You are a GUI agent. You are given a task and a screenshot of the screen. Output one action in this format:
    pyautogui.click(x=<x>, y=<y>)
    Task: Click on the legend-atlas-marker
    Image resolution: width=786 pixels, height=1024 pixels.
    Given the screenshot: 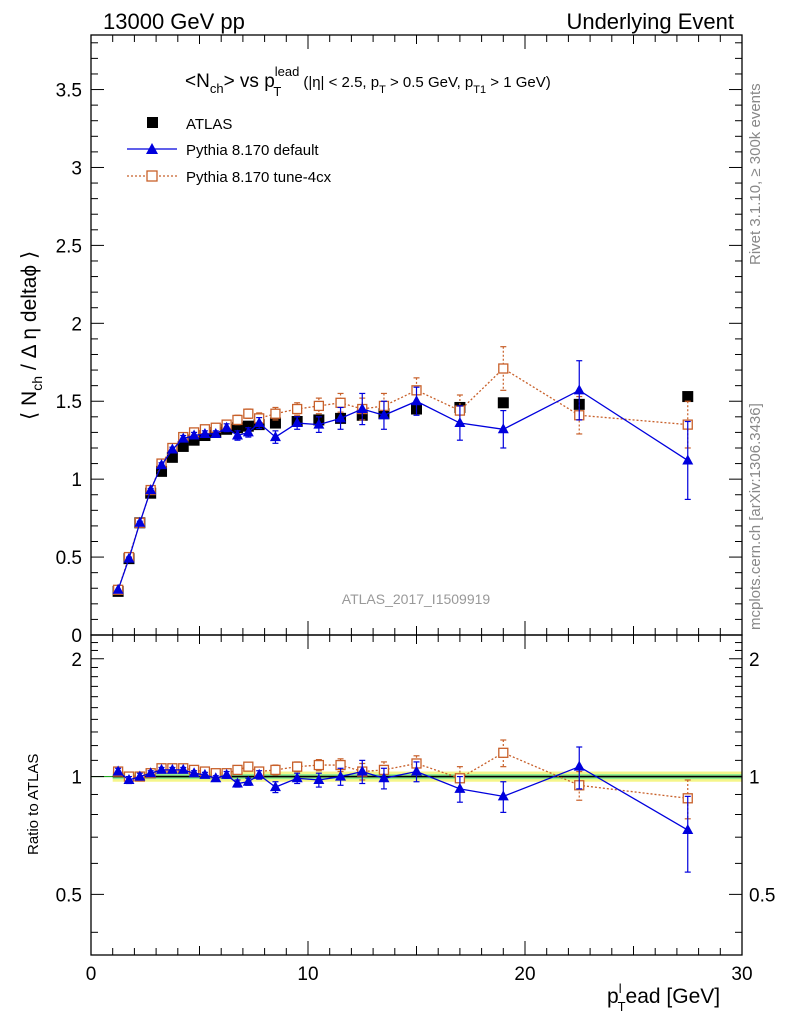 What is the action you would take?
    pyautogui.click(x=152, y=122)
    